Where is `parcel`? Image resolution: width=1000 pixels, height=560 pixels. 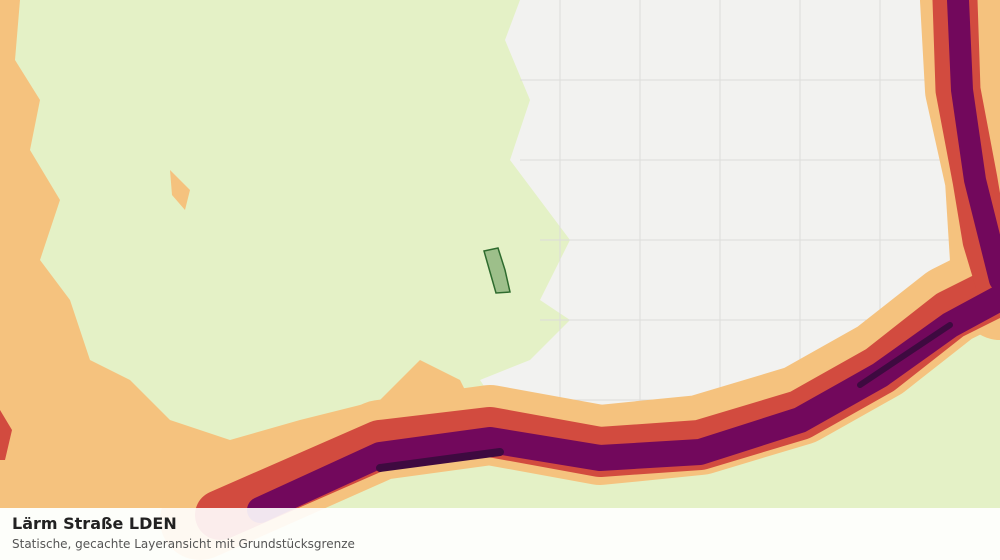
parcel is located at coordinates (497, 270).